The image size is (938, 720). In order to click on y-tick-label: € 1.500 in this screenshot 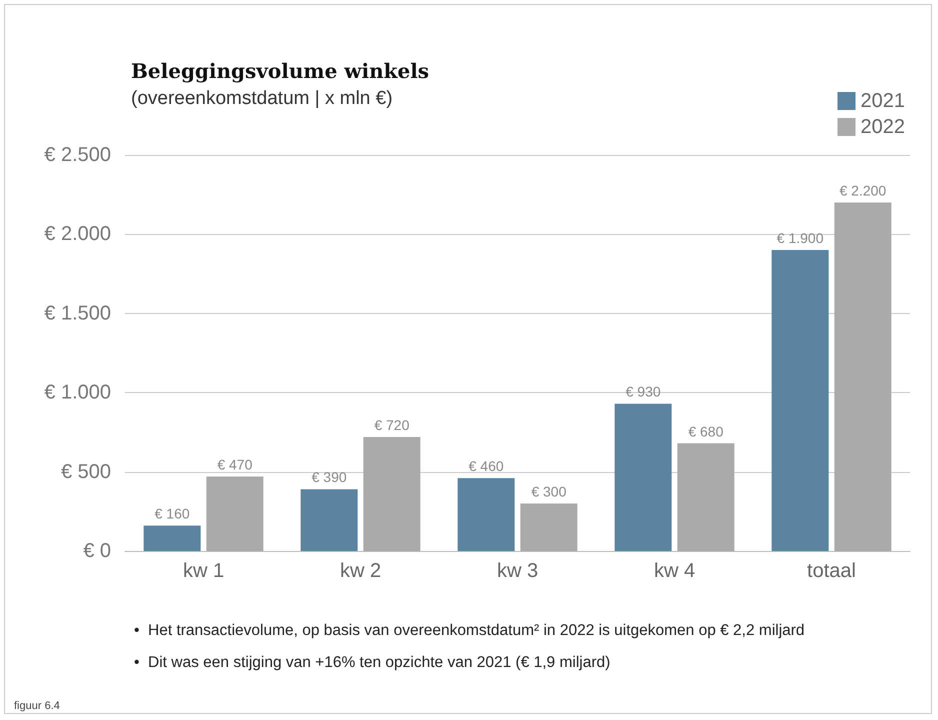, I will do `click(77, 313)`.